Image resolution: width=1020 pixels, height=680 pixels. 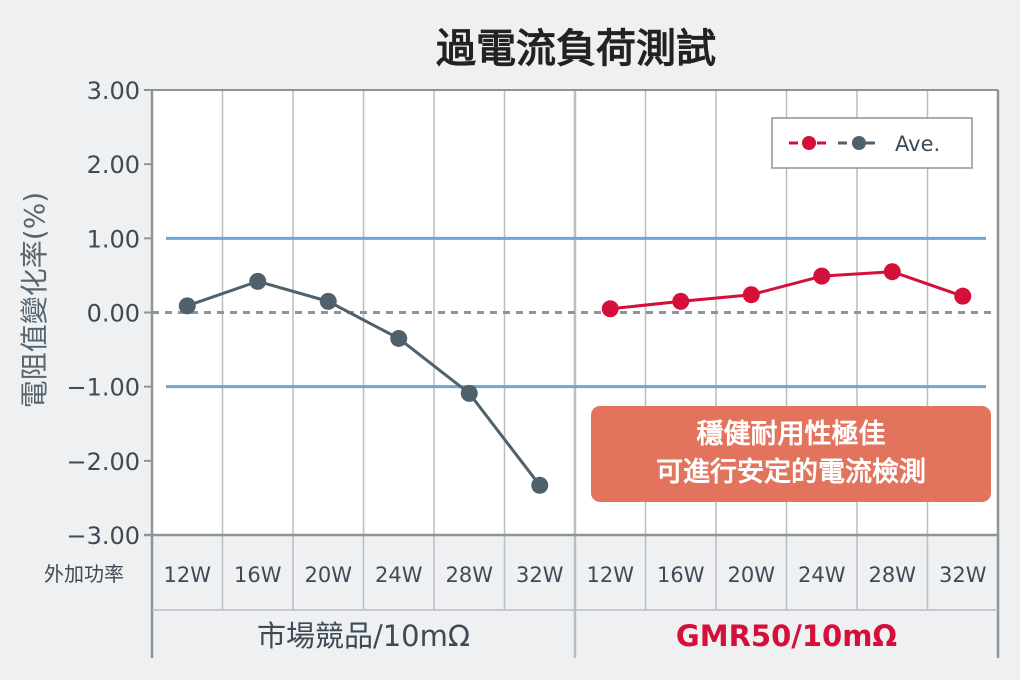 What do you see at coordinates (809, 143) in the screenshot?
I see `legend-red-marker` at bounding box center [809, 143].